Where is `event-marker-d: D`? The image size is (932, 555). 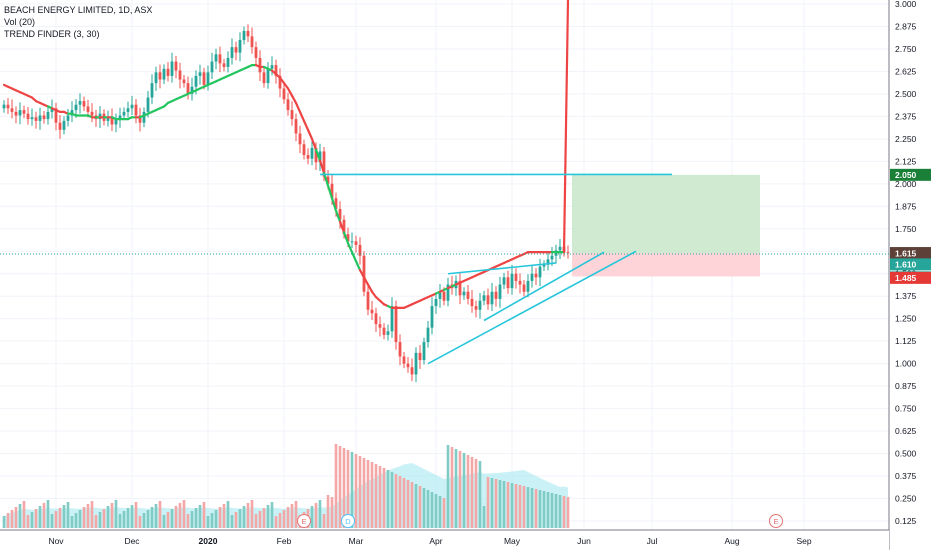
event-marker-d: D is located at coordinates (348, 521).